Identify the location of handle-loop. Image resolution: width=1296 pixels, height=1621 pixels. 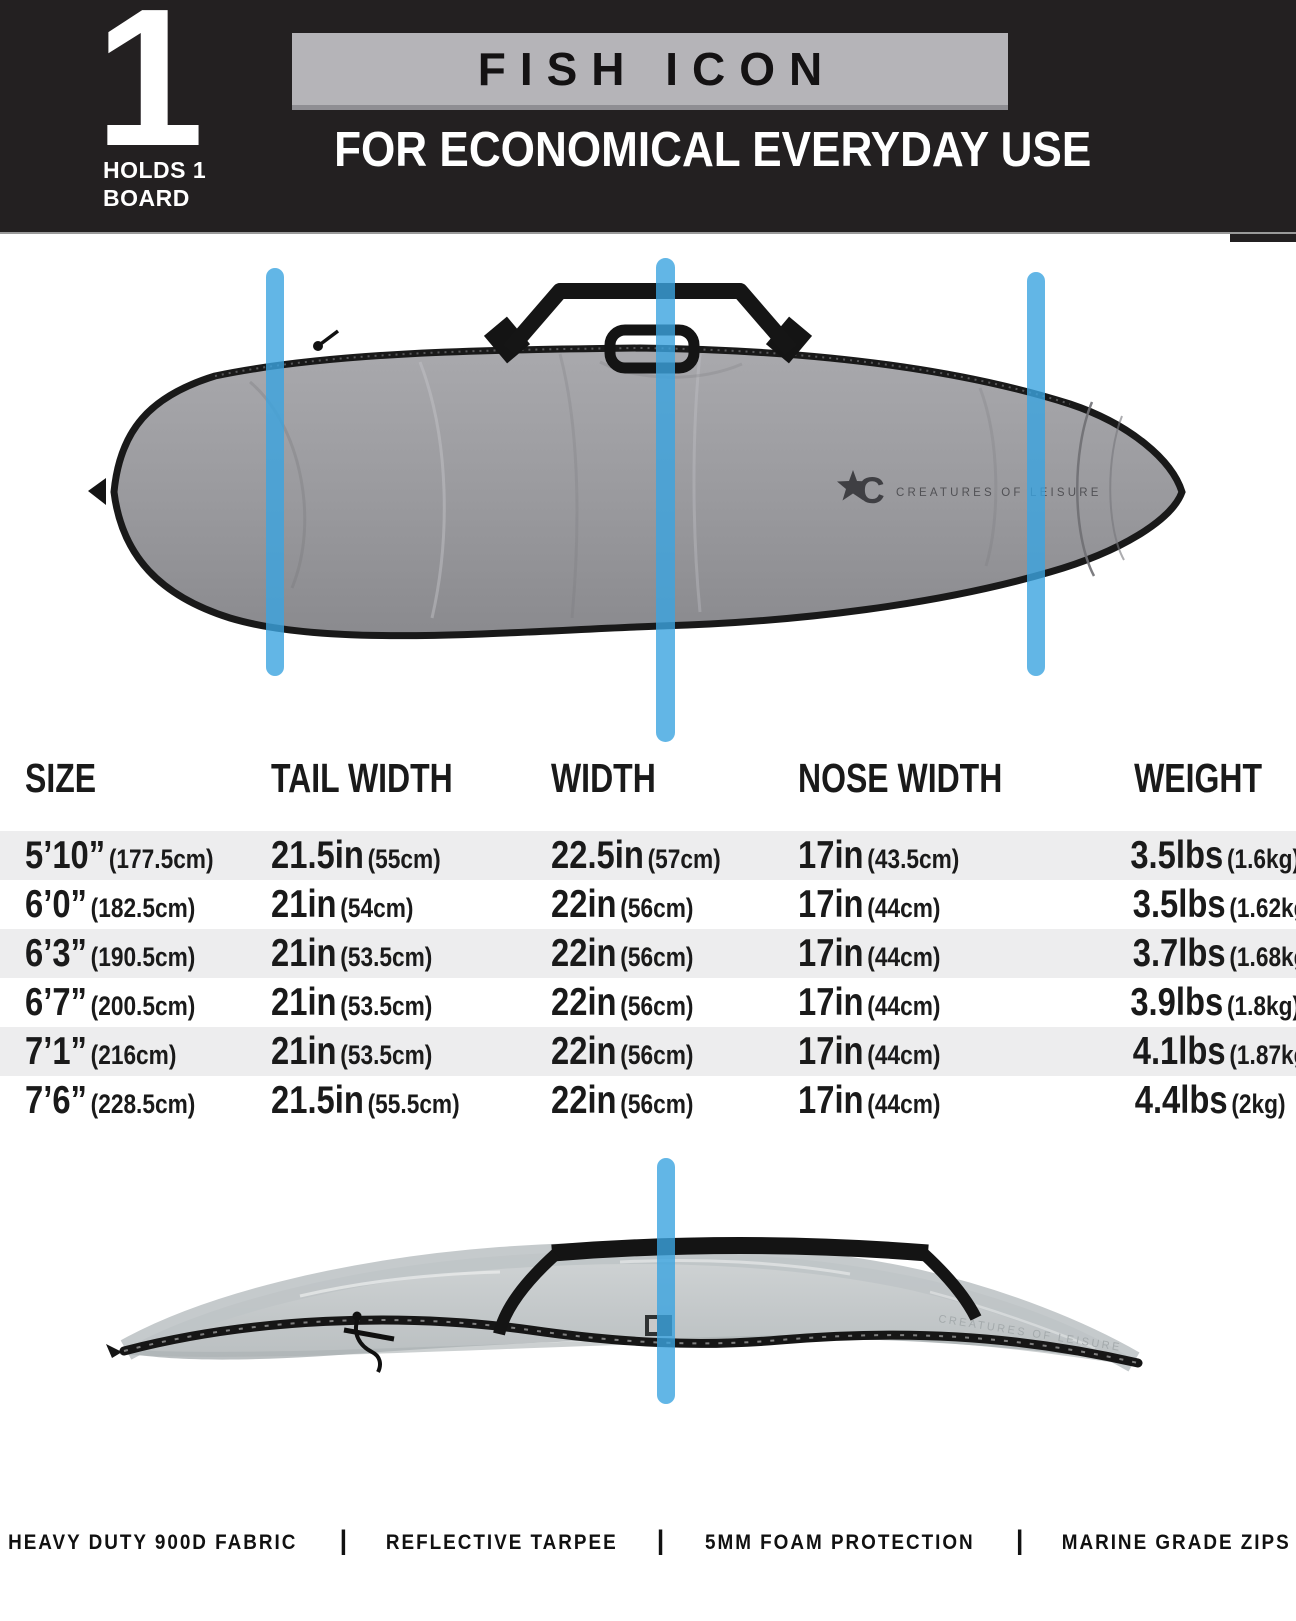
(652, 349).